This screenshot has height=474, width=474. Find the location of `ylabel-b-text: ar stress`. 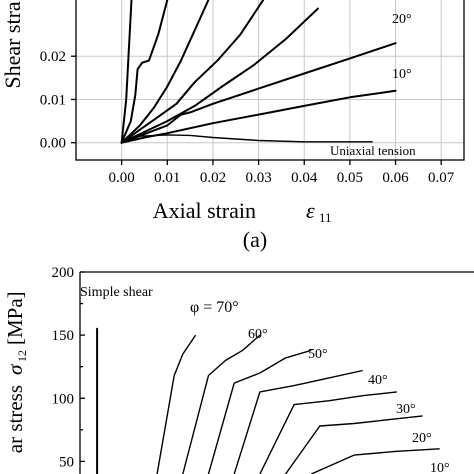

ylabel-b-text: ar stress is located at coordinates (15, 419).